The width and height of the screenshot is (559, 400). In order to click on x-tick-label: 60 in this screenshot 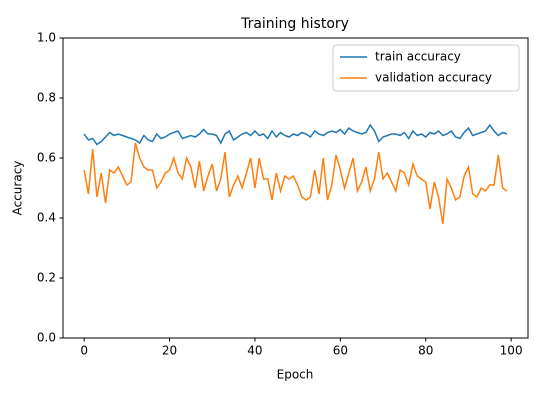, I will do `click(340, 351)`.